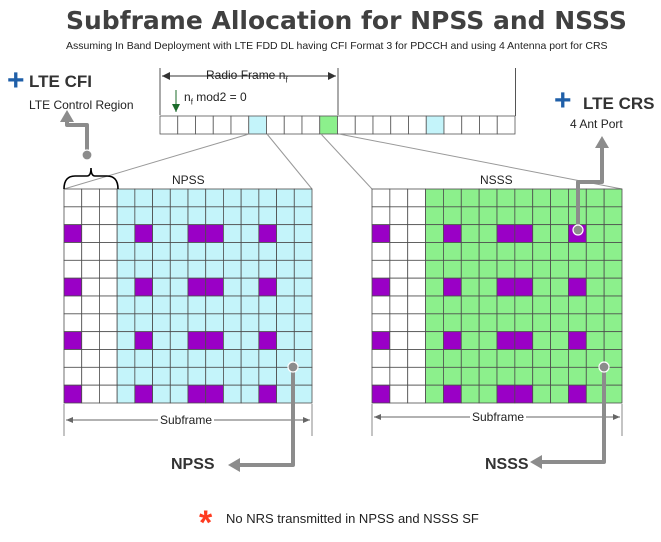  Describe the element at coordinates (571, 415) in the screenshot. I see `nsss-arrow` at that location.